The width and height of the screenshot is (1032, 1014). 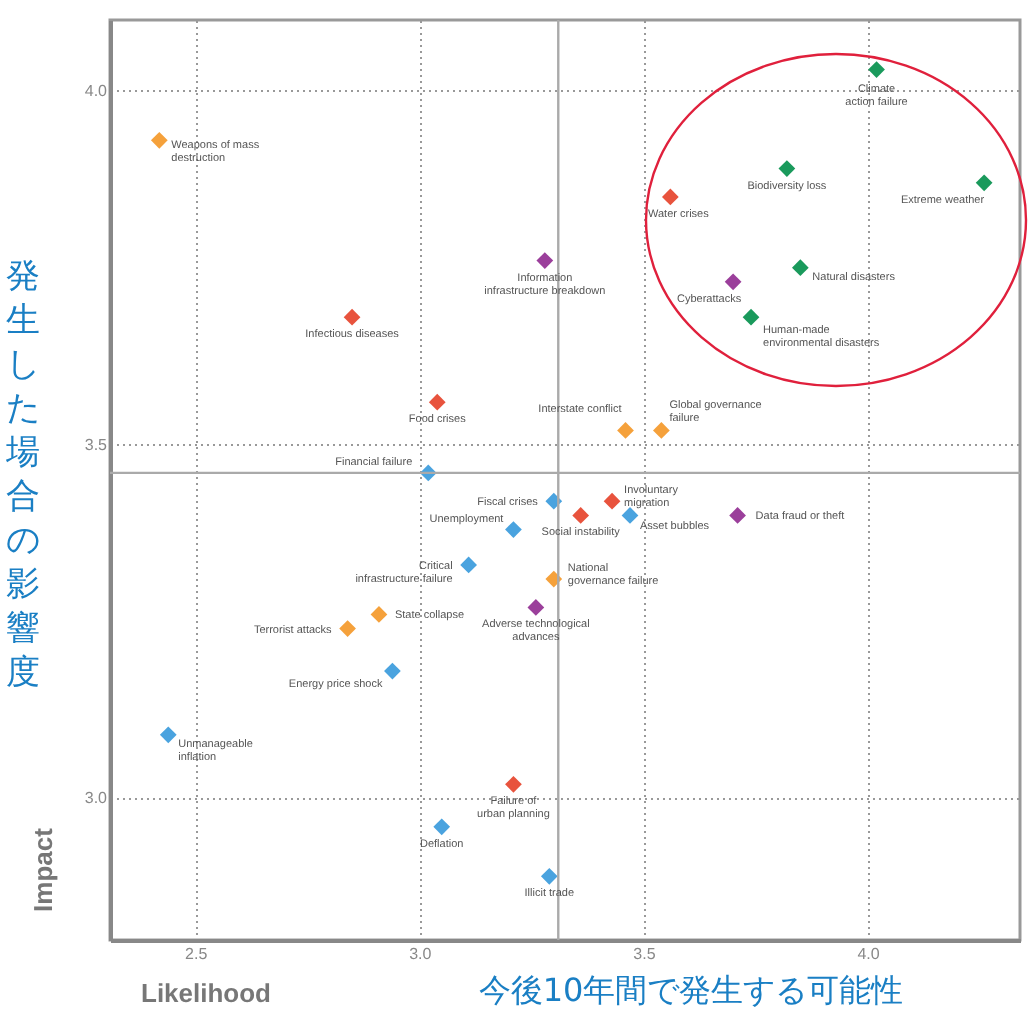 What do you see at coordinates (869, 954) in the screenshot?
I see `x-tick-label: 4.0` at bounding box center [869, 954].